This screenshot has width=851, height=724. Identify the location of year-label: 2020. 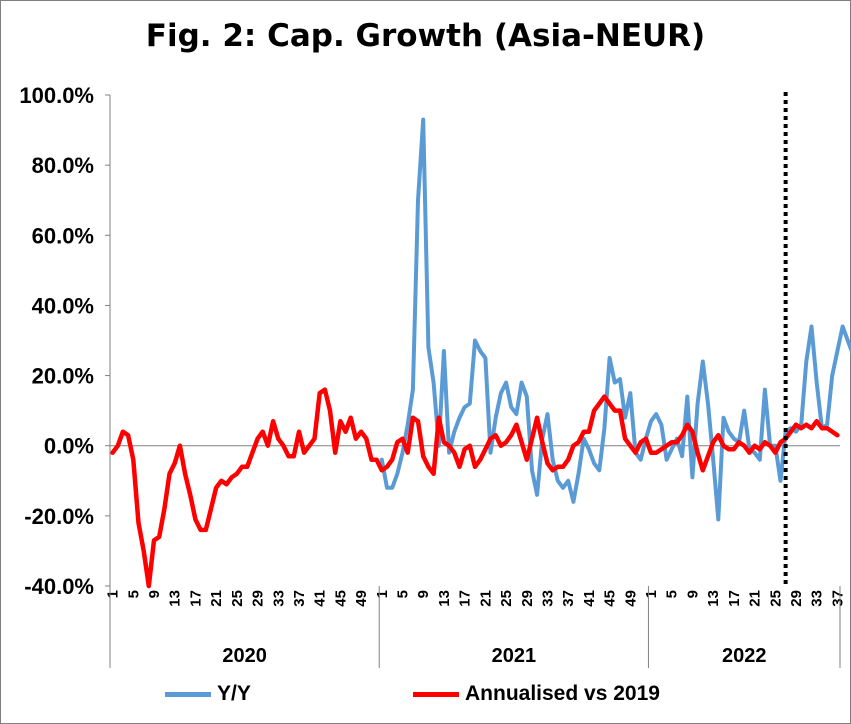
(244, 656).